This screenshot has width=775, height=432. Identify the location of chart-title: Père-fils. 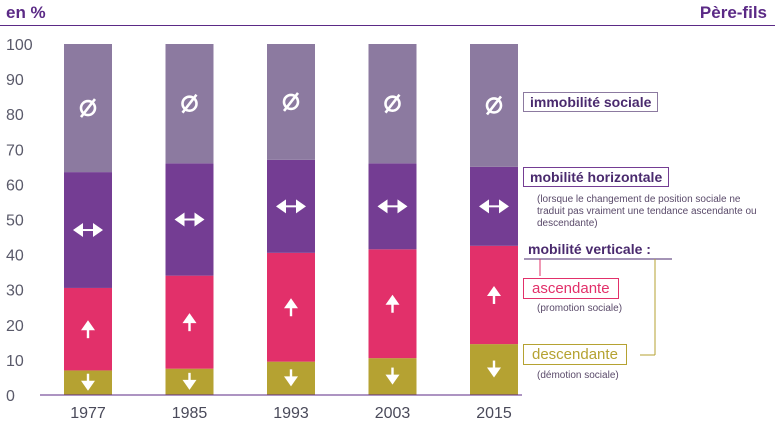
(733, 12).